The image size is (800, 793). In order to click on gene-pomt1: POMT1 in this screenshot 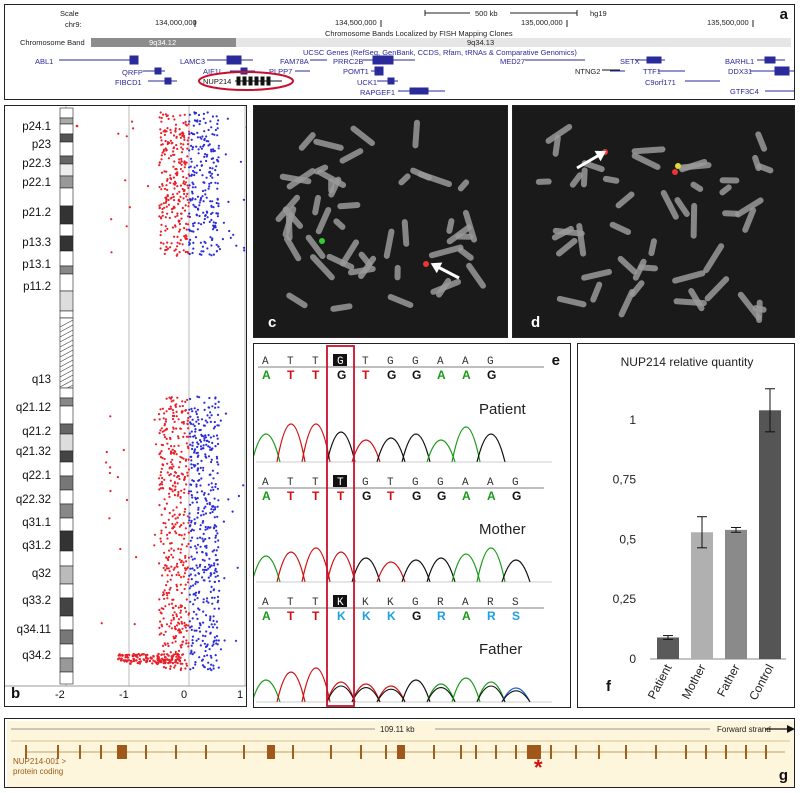, I will do `click(356, 71)`.